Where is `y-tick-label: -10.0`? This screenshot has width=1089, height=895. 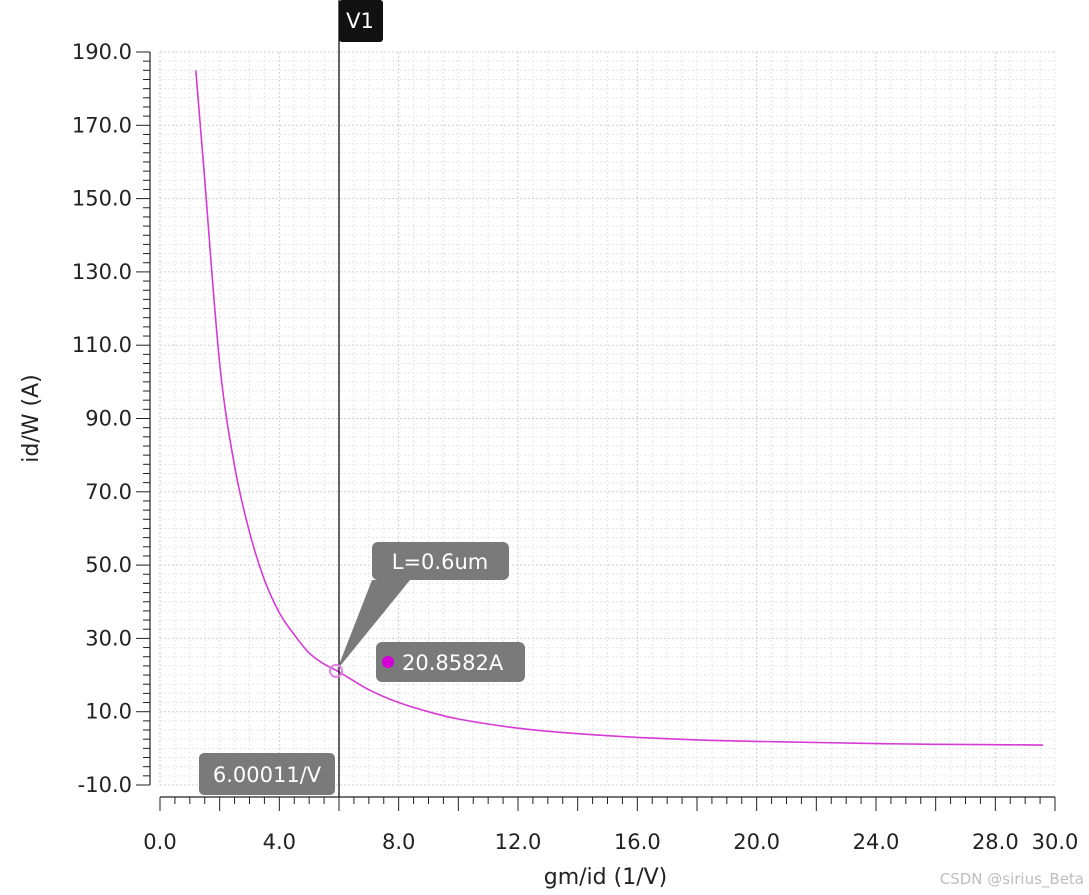 y-tick-label: -10.0 is located at coordinates (105, 785).